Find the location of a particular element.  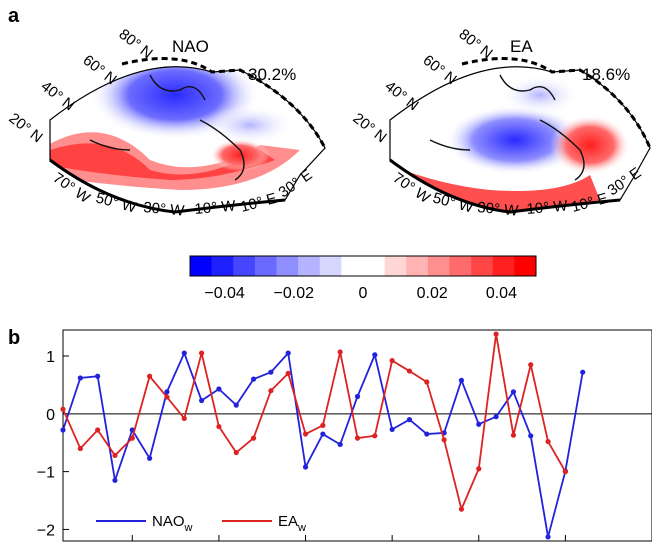

colorbar-frame is located at coordinates (363, 266).